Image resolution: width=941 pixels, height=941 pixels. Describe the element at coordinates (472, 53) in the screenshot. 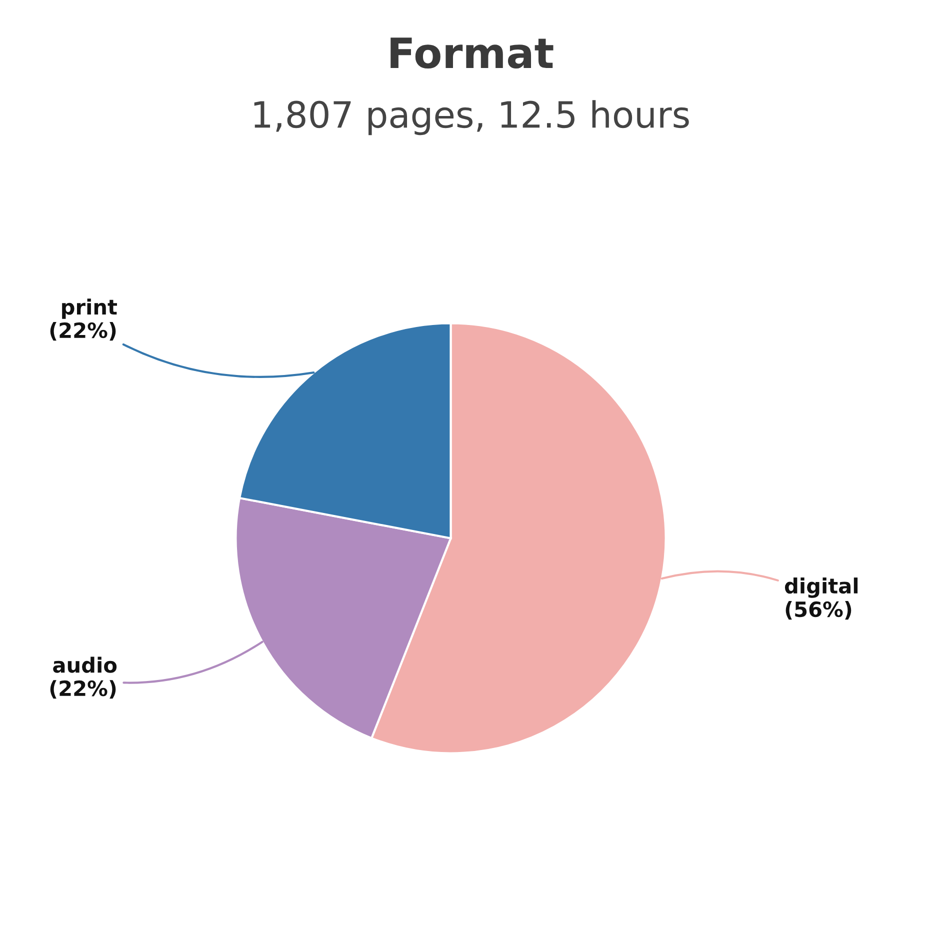

I see `chart-title: Format` at that location.